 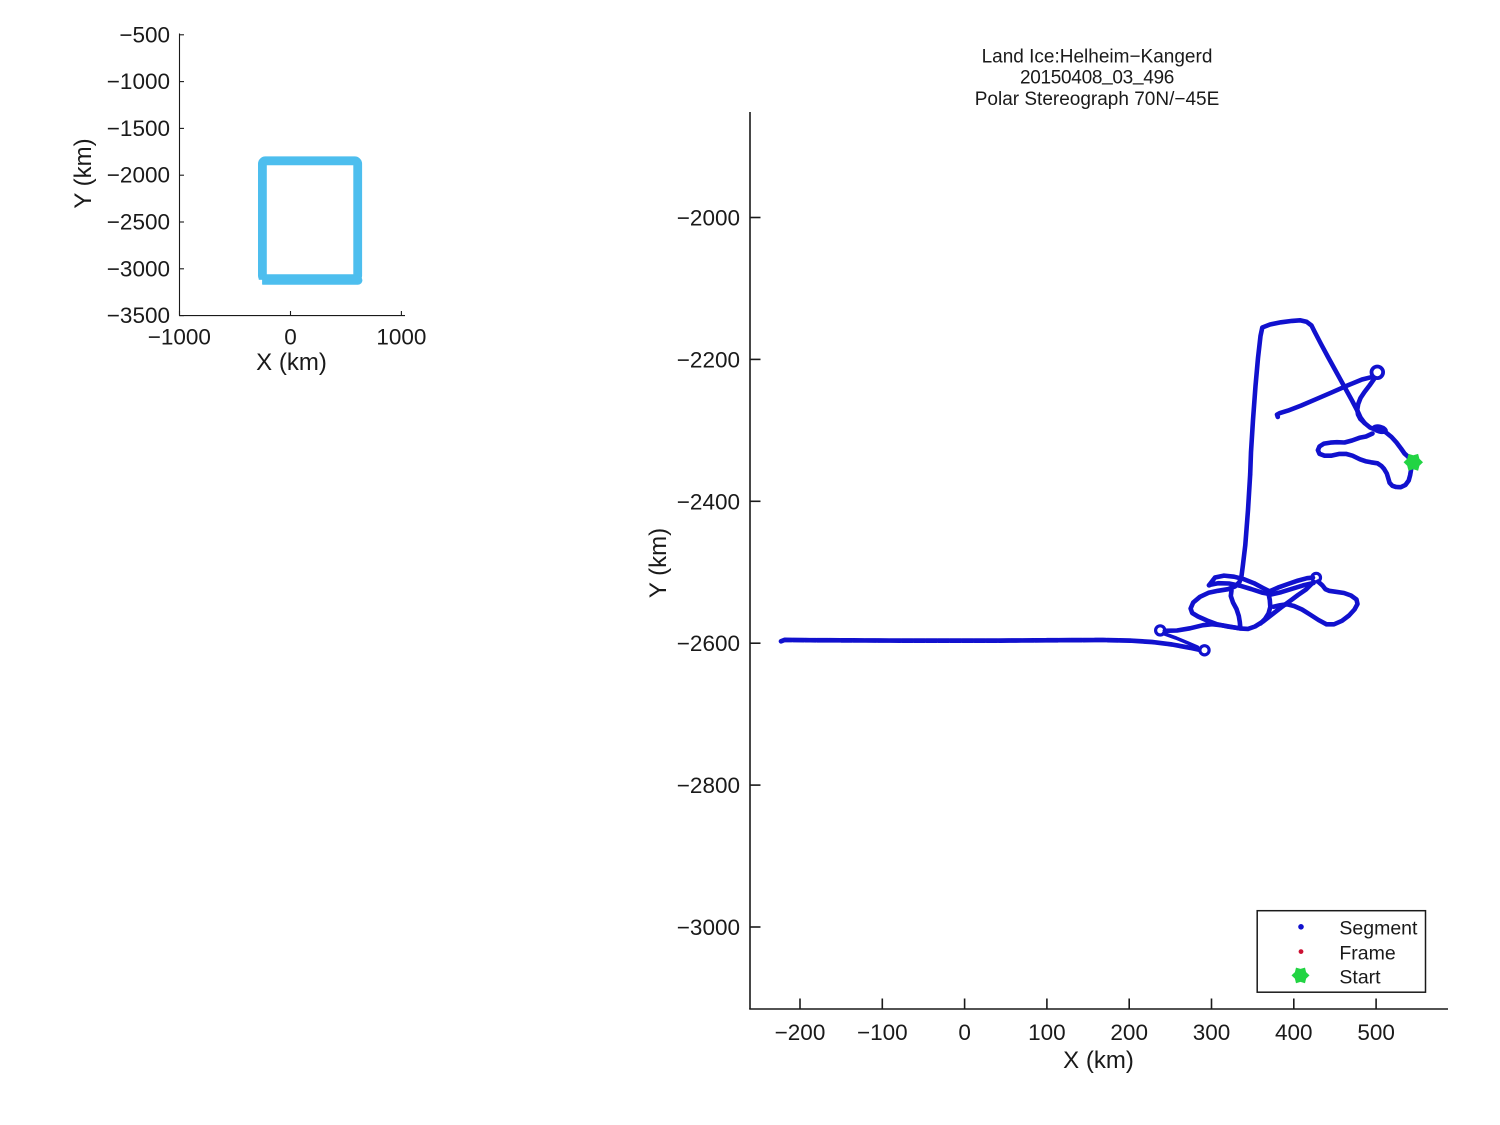 What do you see at coordinates (1294, 1032) in the screenshot?
I see `svg-text: 400` at bounding box center [1294, 1032].